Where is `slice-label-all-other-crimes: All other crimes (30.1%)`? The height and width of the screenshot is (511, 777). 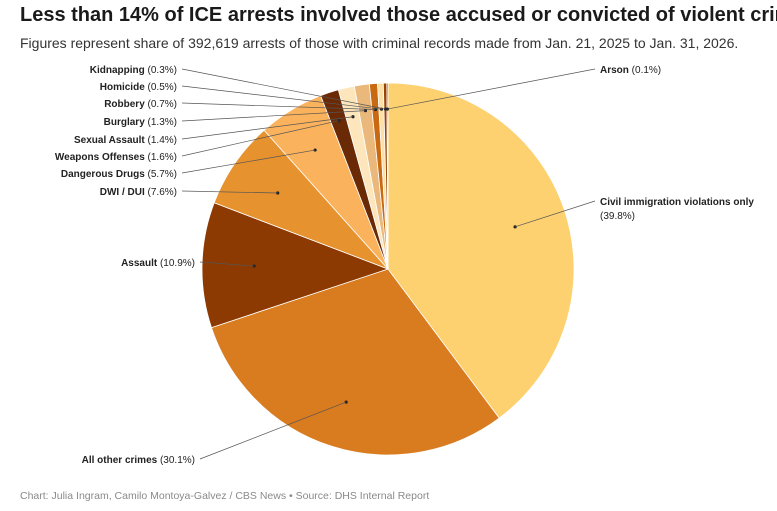
slice-label-all-other-crimes: All other crimes (30.1%) is located at coordinates (138, 460).